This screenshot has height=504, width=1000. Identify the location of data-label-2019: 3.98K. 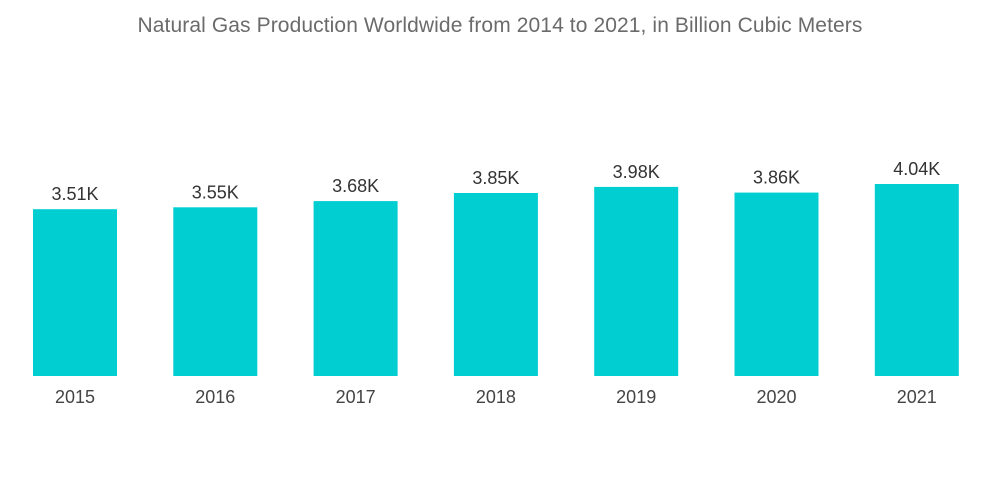
(636, 172).